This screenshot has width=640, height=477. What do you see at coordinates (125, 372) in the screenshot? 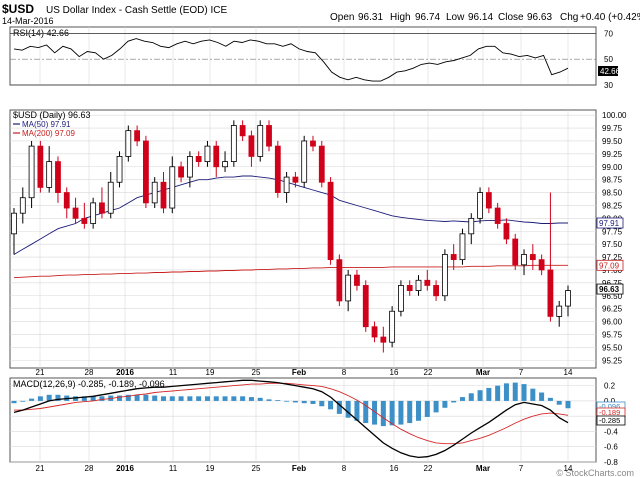
I see `price-x-label: 2016` at bounding box center [125, 372].